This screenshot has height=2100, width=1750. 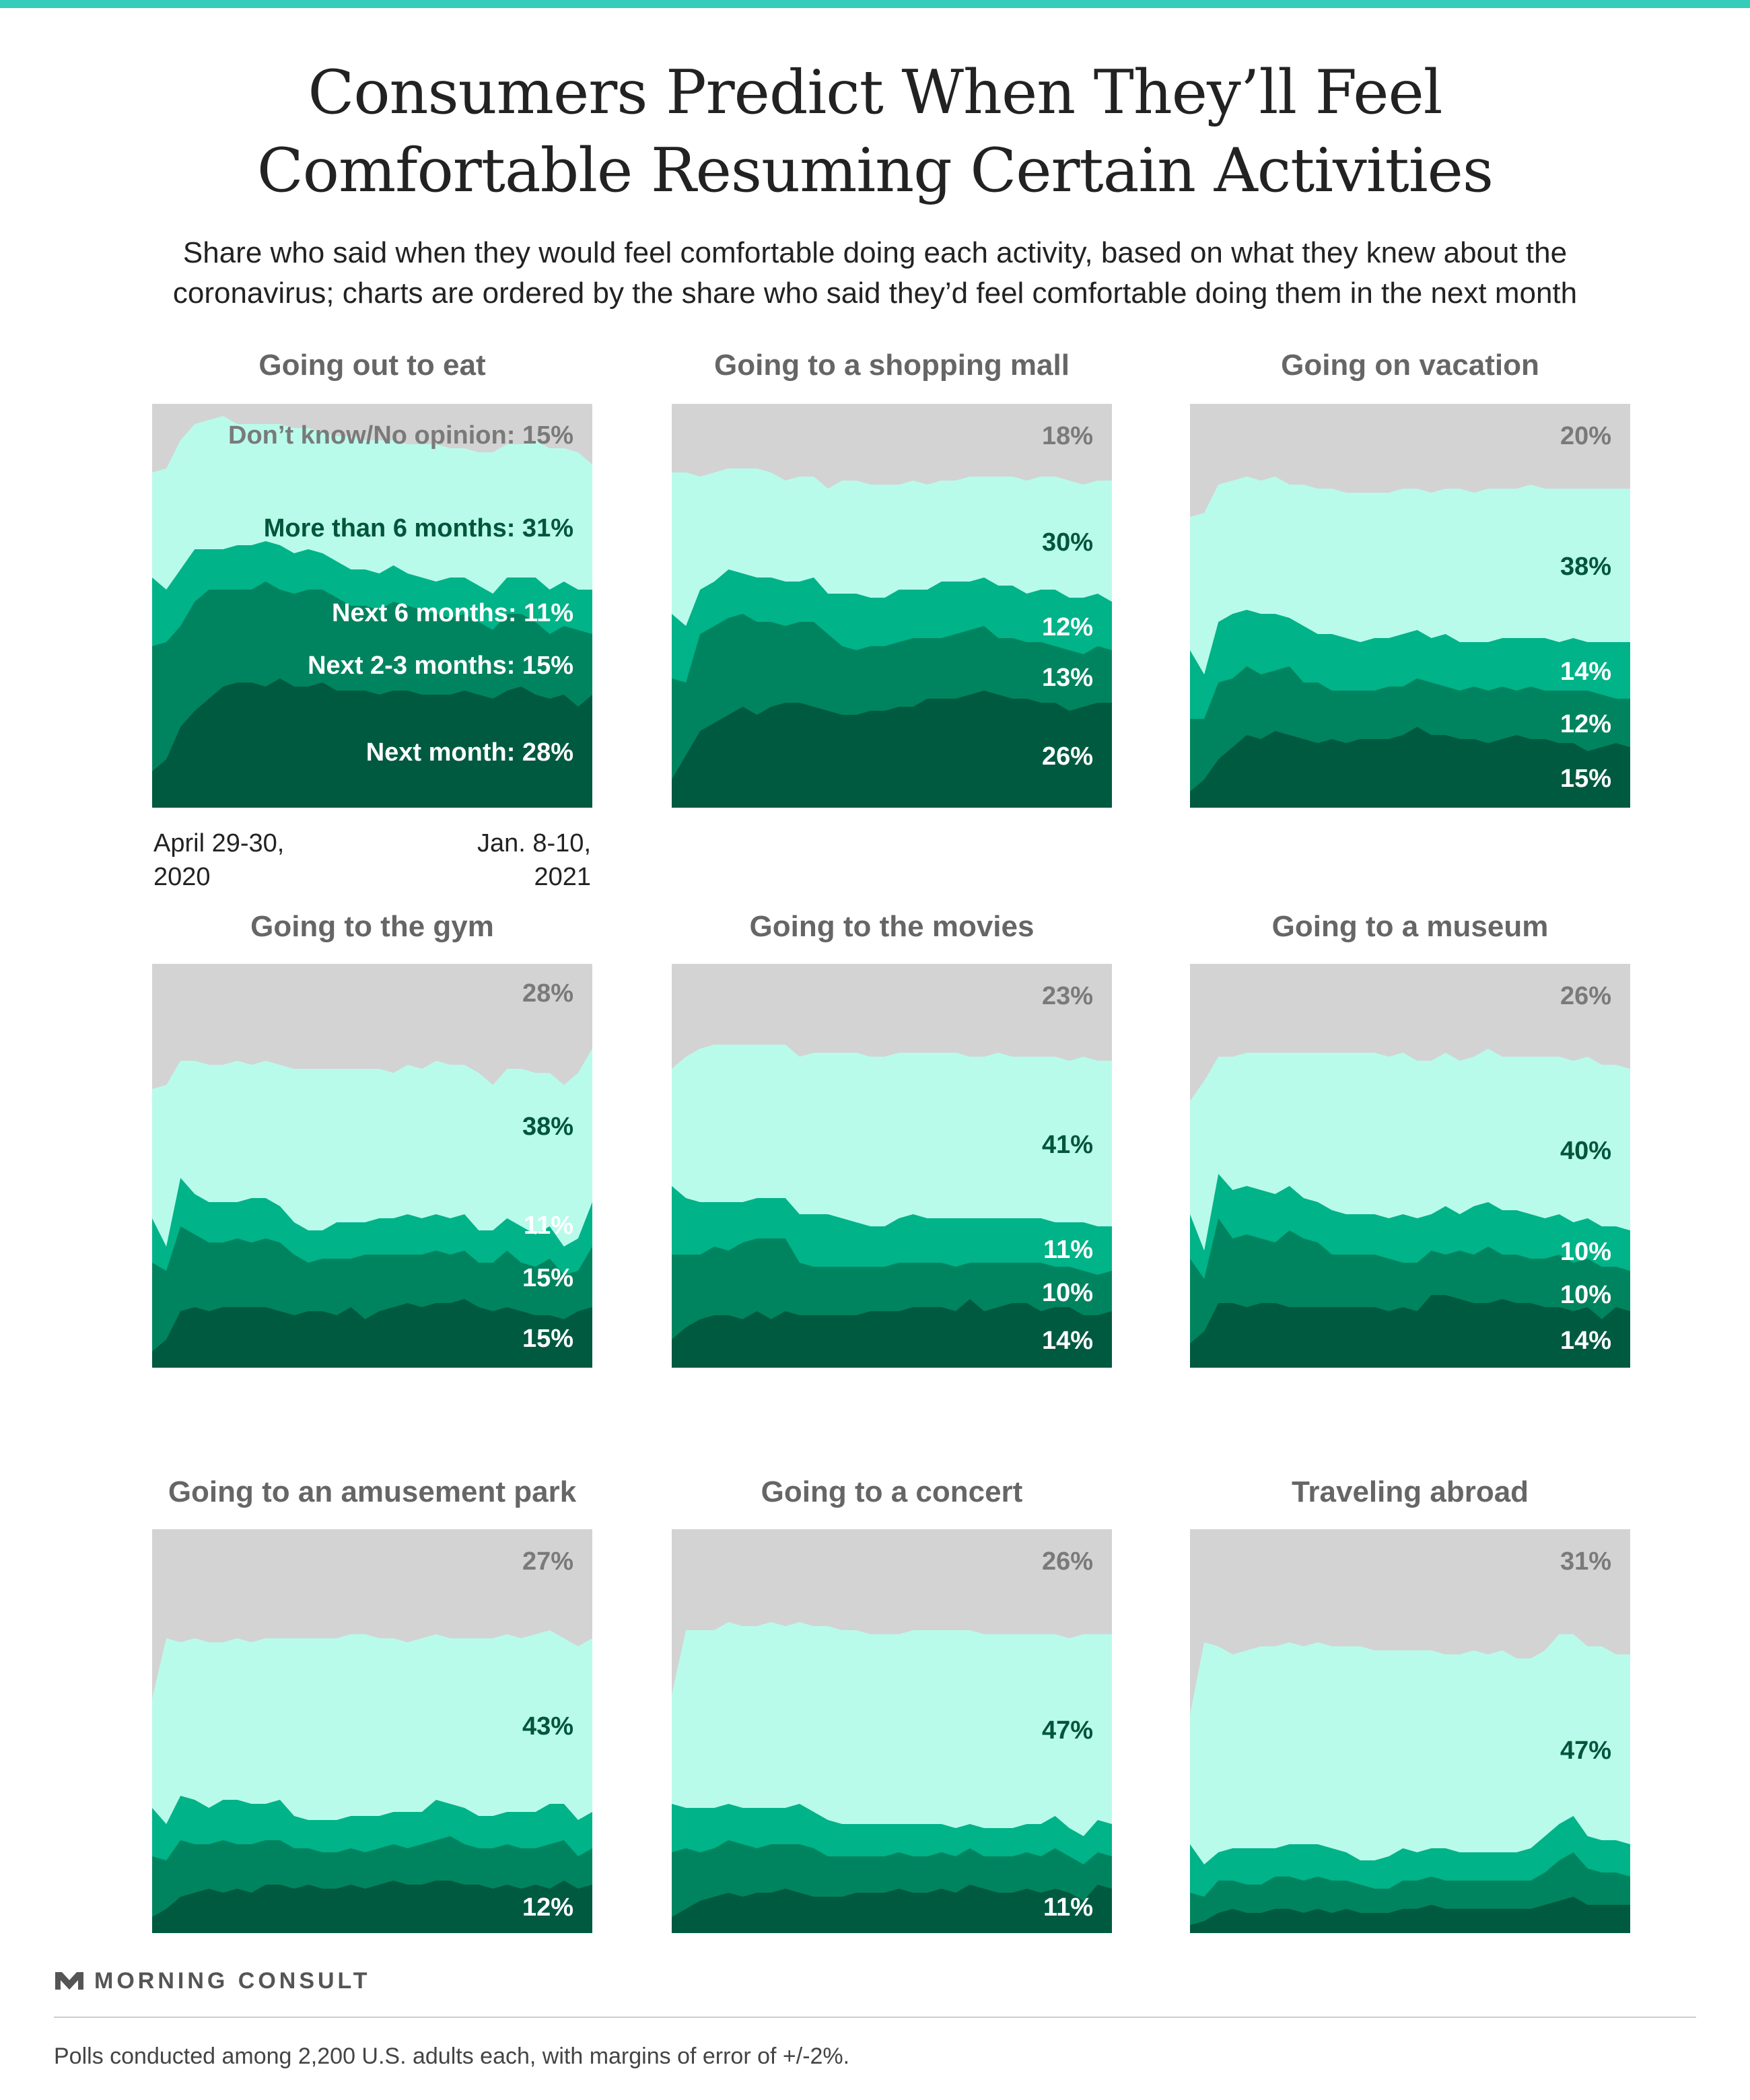 I want to click on stacked-area-chart: 47% 31%, so click(x=1410, y=1731).